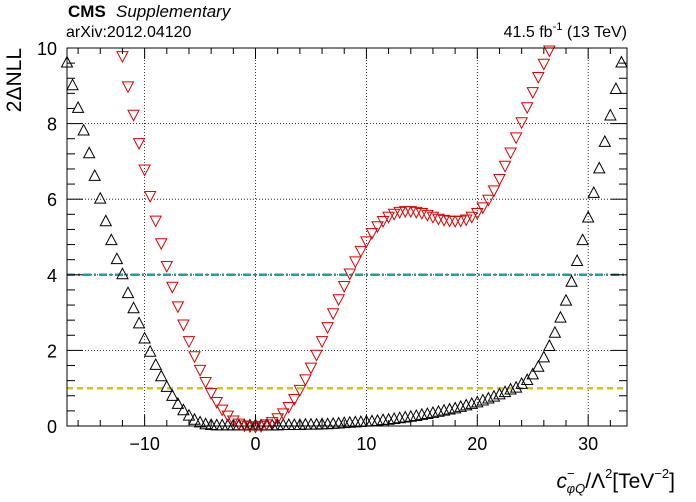 This screenshot has width=696, height=502. I want to click on arxiv-reference: arXiv:2012.04120, so click(129, 32).